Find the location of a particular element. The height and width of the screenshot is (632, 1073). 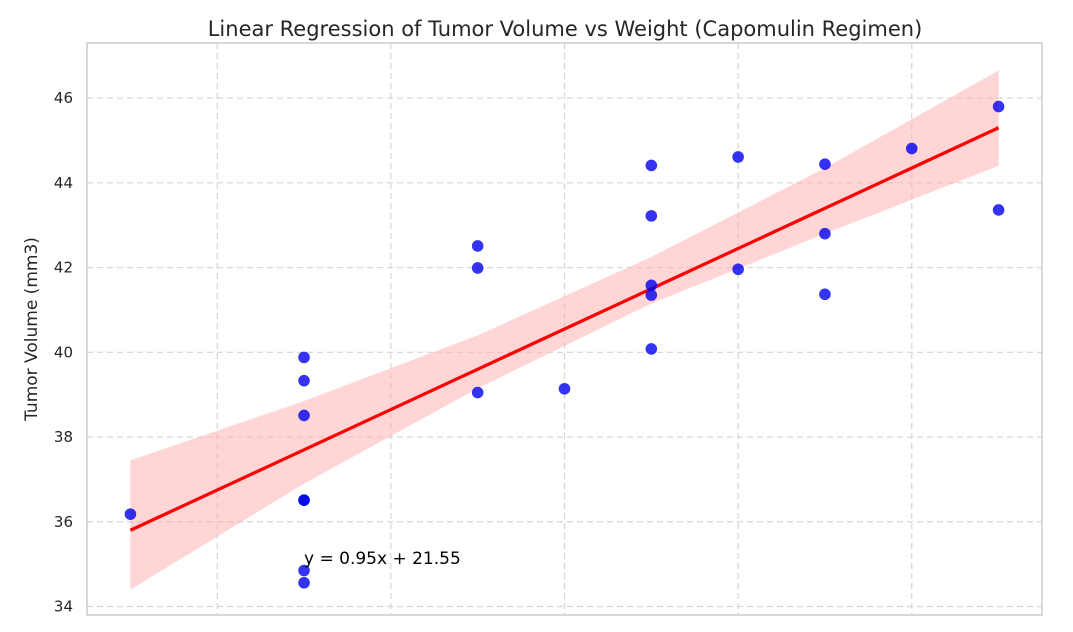

y-tick-labels: 34 36 38 40 42 44 46 is located at coordinates (63, 352).